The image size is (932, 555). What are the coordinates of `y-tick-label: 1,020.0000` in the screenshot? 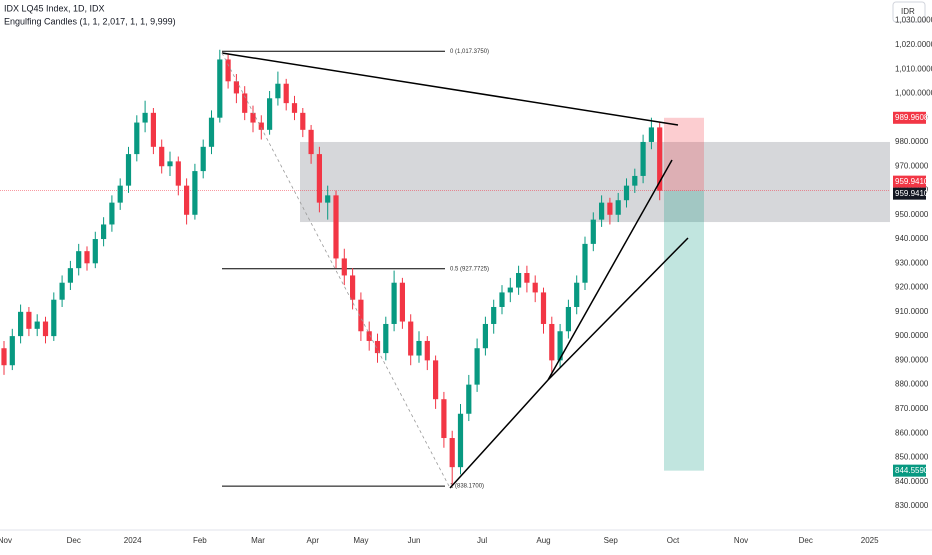 It's located at (913, 44).